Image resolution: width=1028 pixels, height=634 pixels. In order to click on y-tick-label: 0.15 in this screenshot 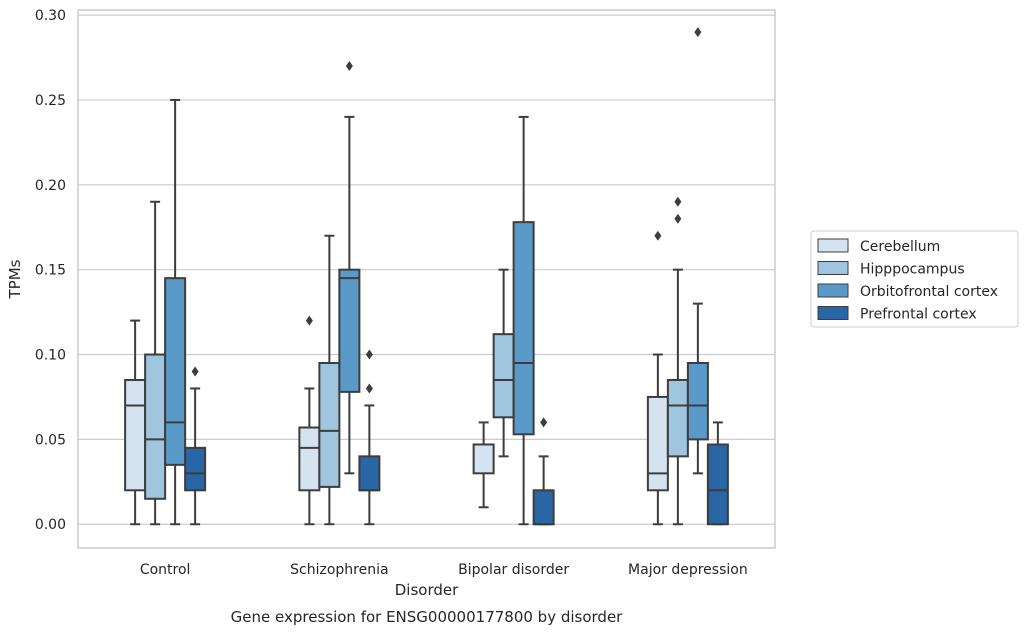, I will do `click(50, 271)`.